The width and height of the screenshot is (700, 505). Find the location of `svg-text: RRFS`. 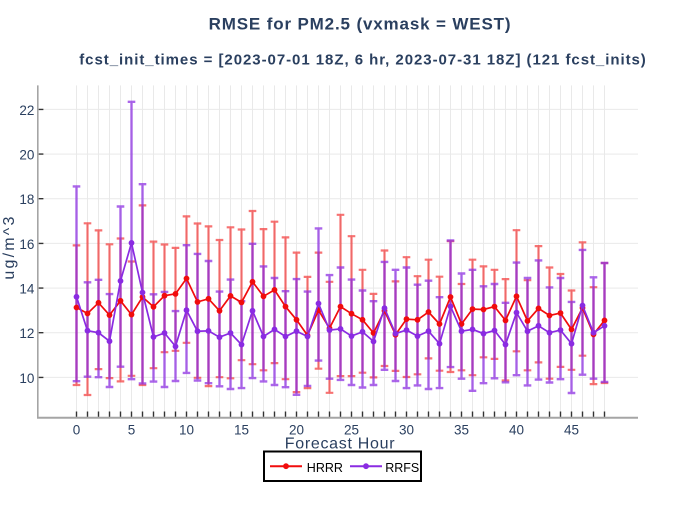

svg-text: RRFS is located at coordinates (402, 468).